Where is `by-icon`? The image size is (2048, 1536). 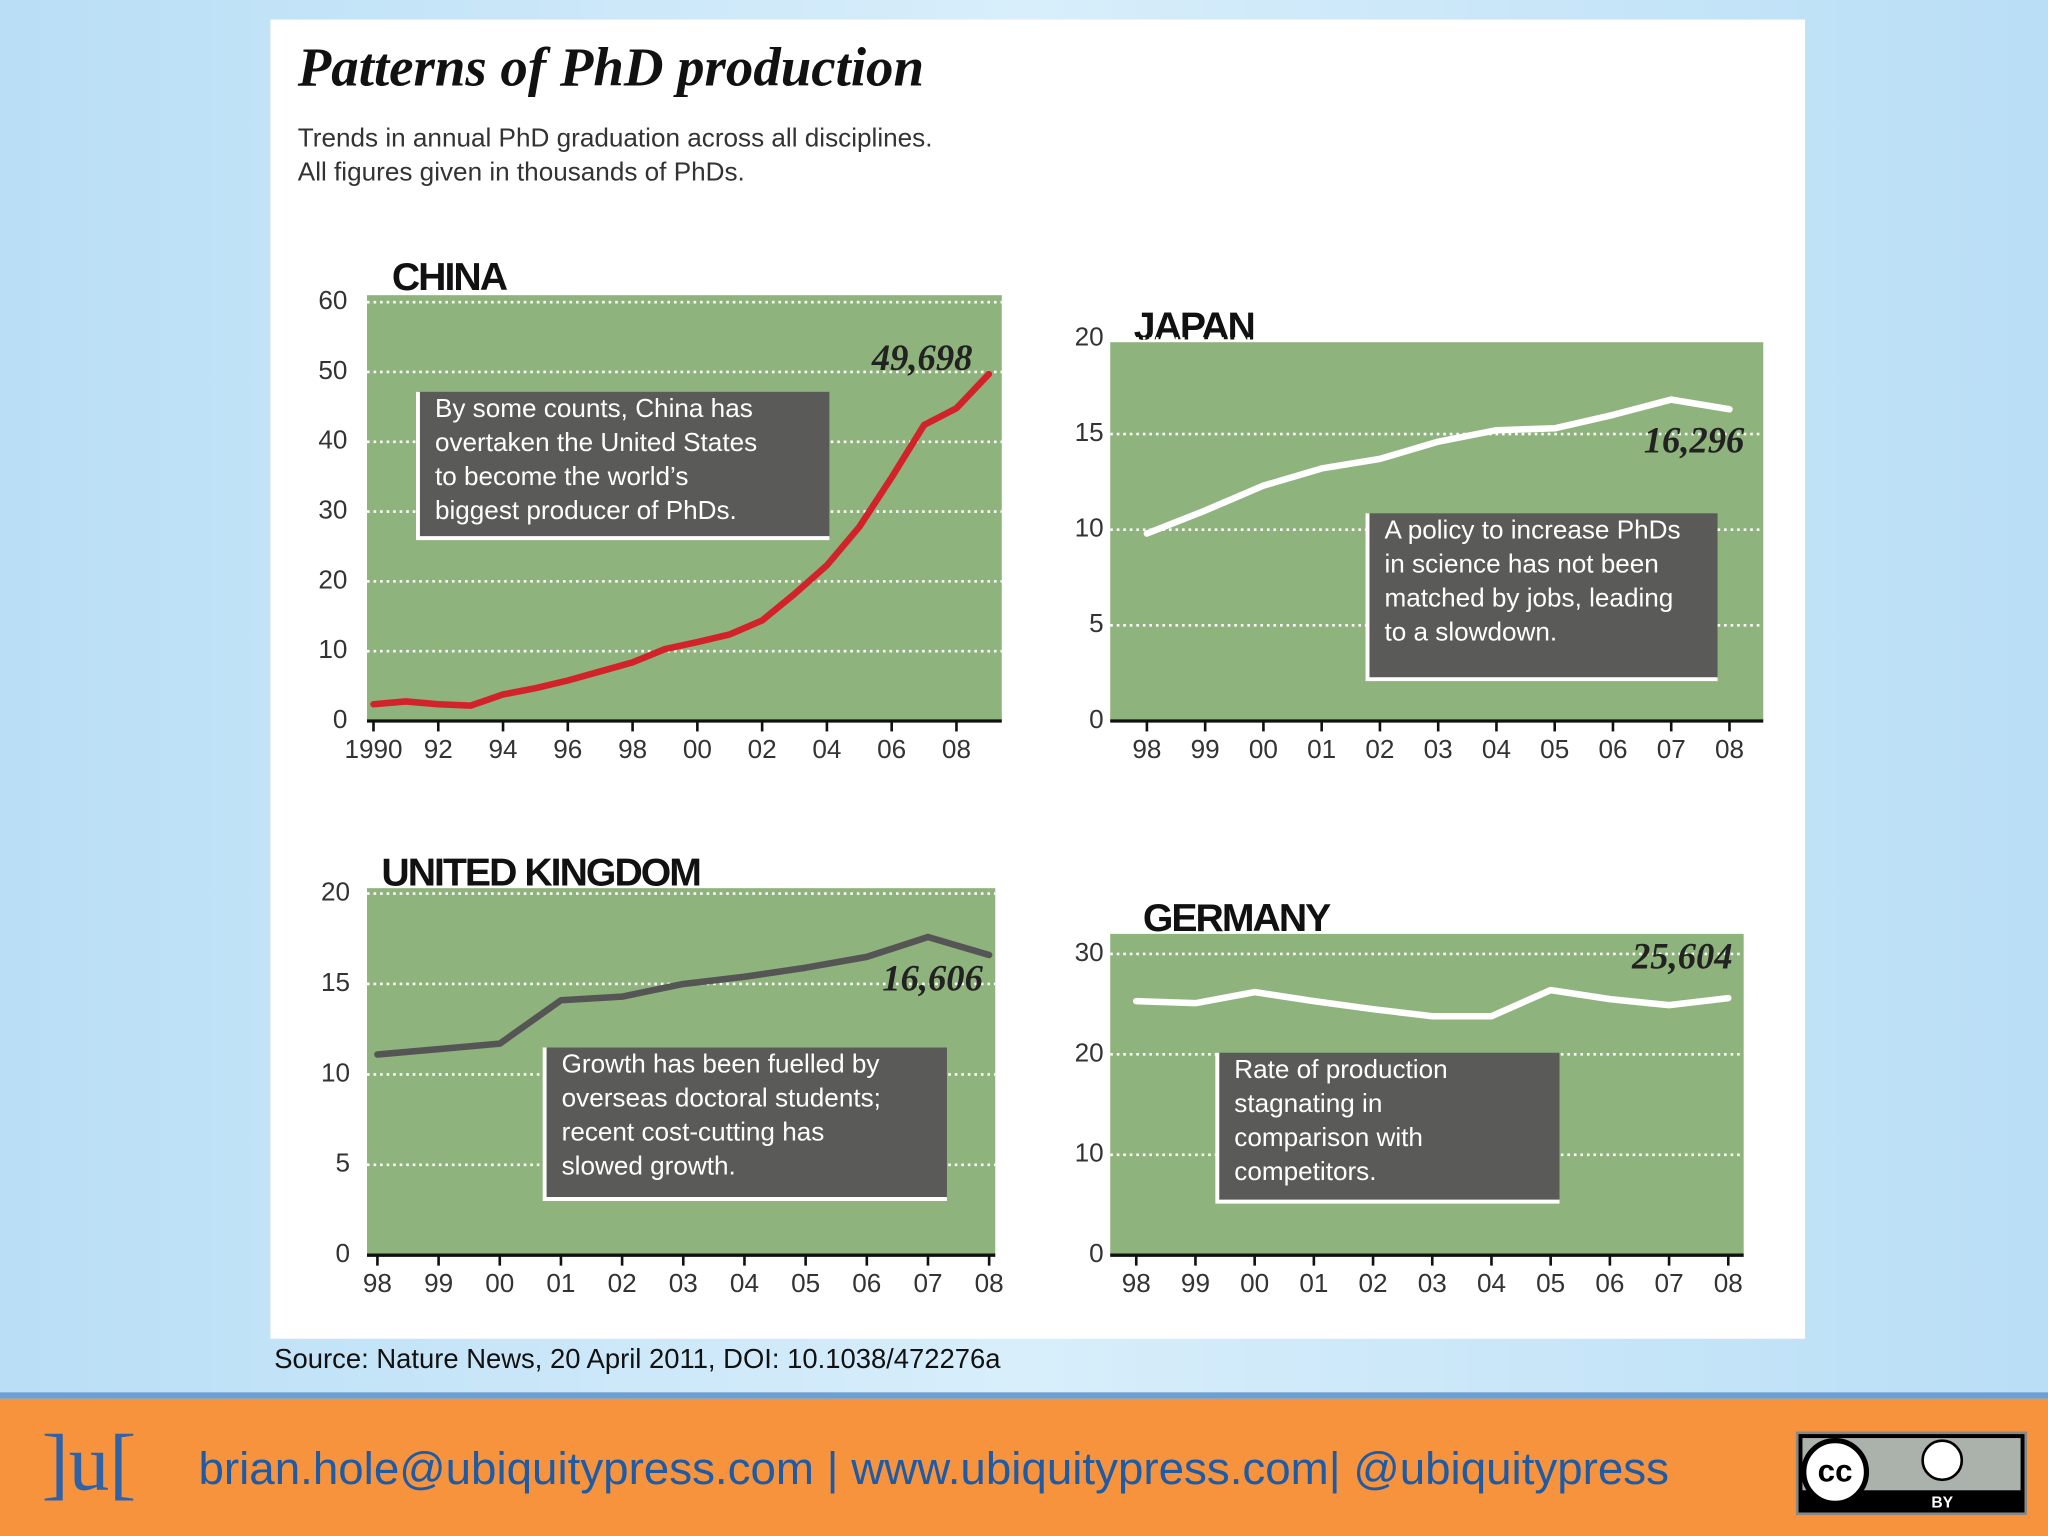 by-icon is located at coordinates (1942, 1460).